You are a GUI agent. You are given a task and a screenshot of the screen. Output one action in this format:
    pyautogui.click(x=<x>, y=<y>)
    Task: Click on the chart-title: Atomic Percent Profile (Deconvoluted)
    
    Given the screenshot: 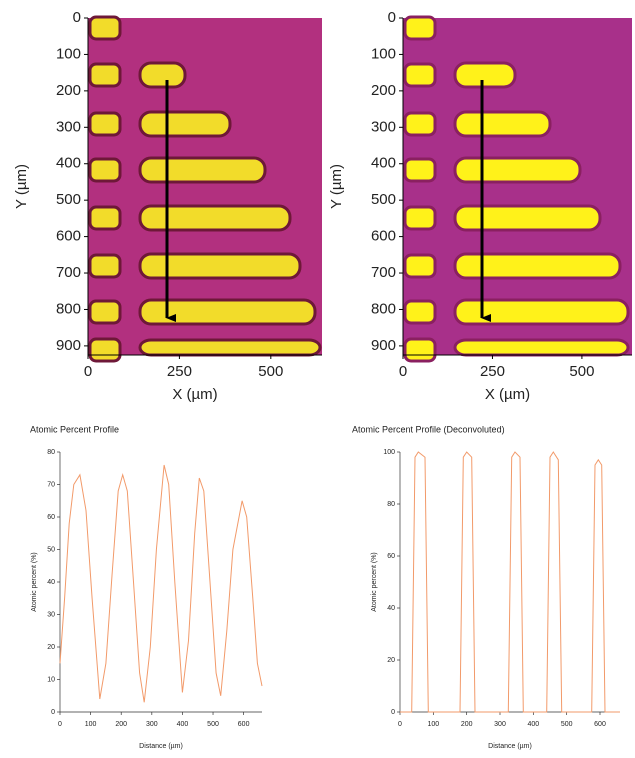 What is the action you would take?
    pyautogui.click(x=428, y=429)
    